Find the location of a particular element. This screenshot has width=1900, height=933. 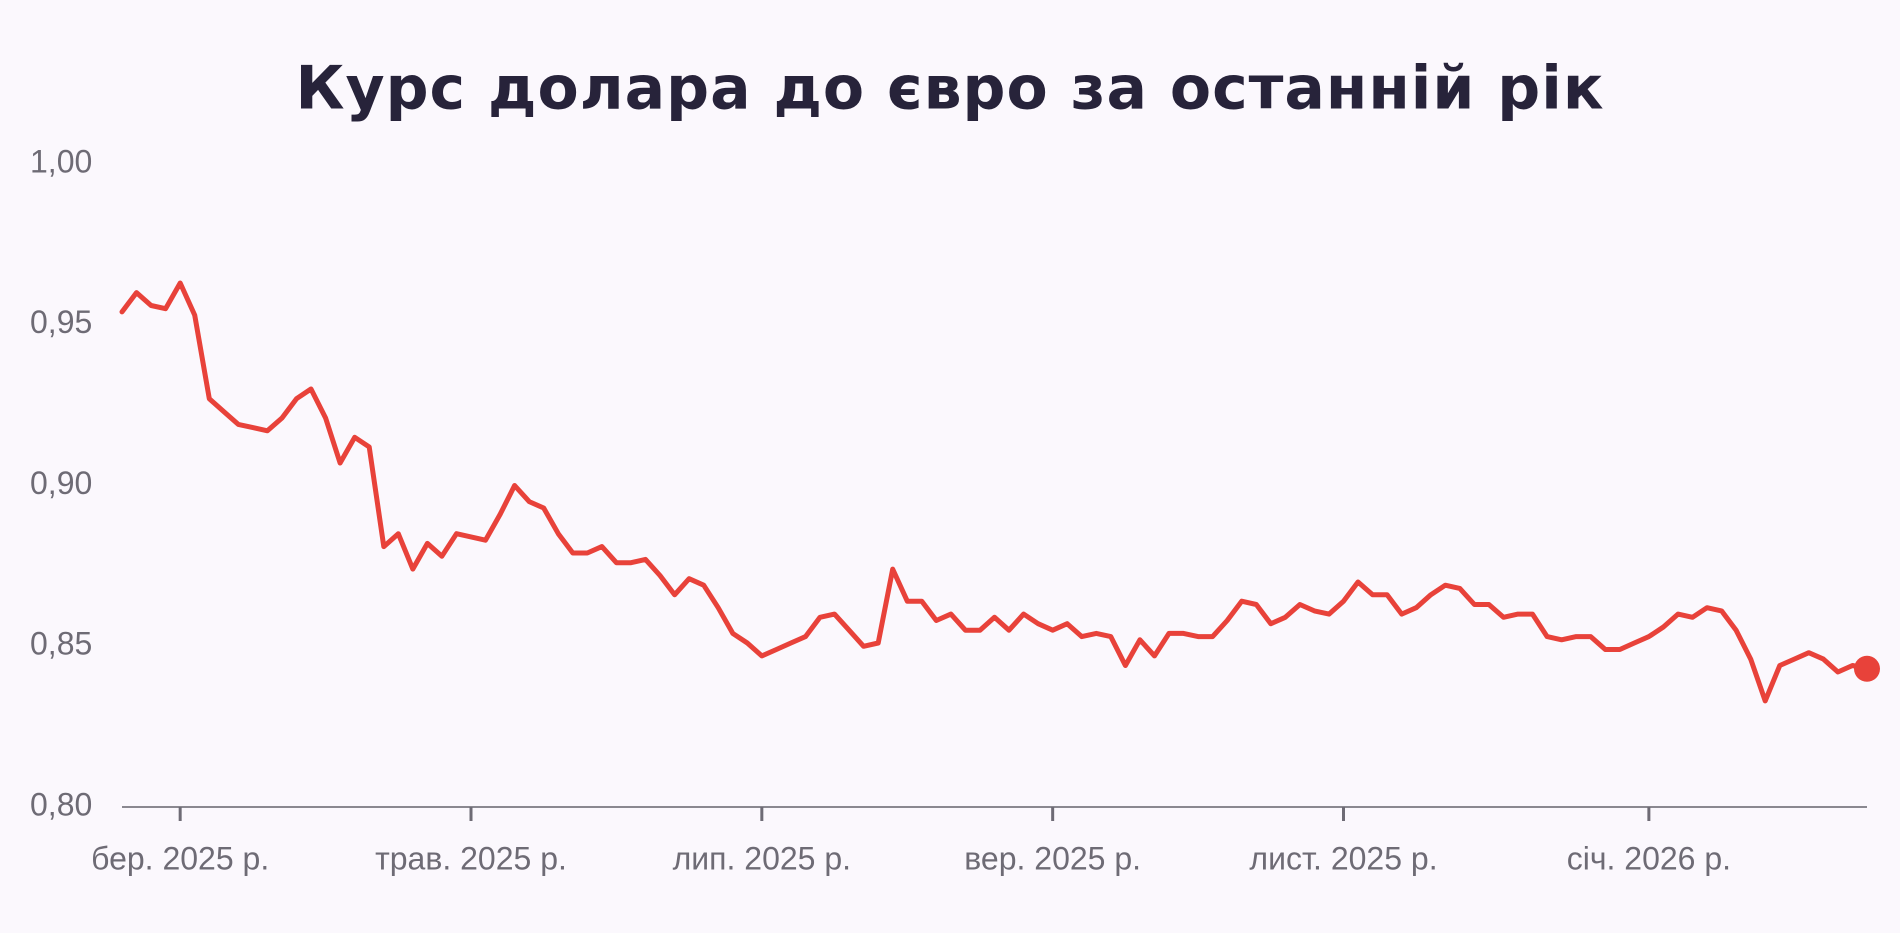

chart-title: Курс долара до євро за останній рік is located at coordinates (949, 89).